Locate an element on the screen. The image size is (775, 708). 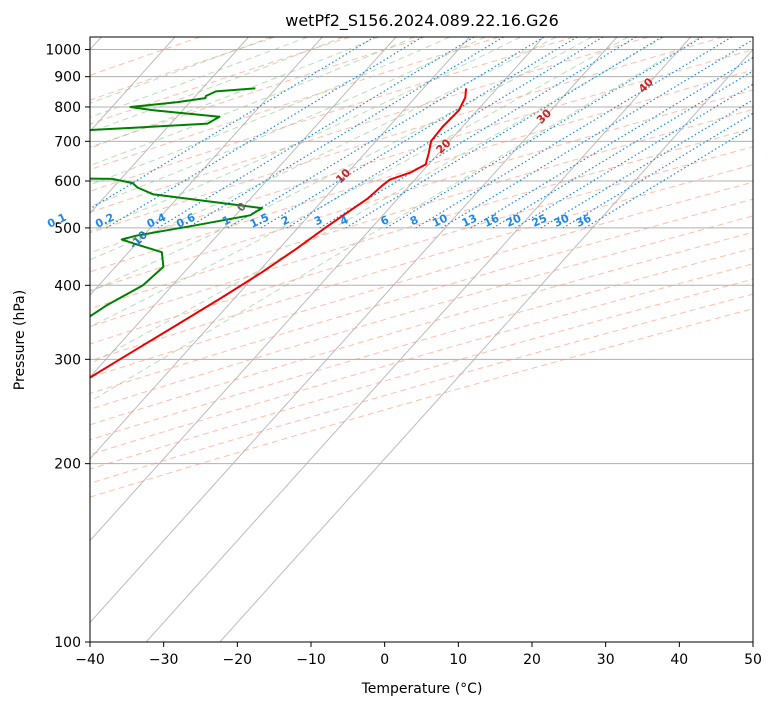
y-tick-label: 300 is located at coordinates (67, 360).